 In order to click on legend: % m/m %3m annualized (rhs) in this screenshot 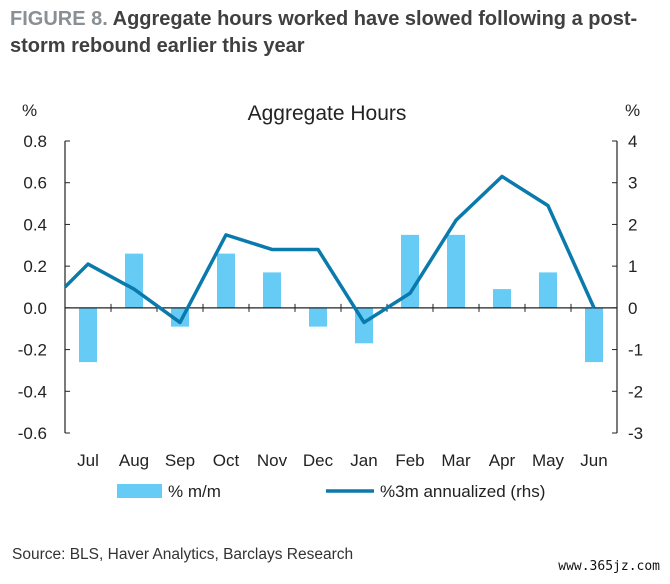, I will do `click(331, 491)`.